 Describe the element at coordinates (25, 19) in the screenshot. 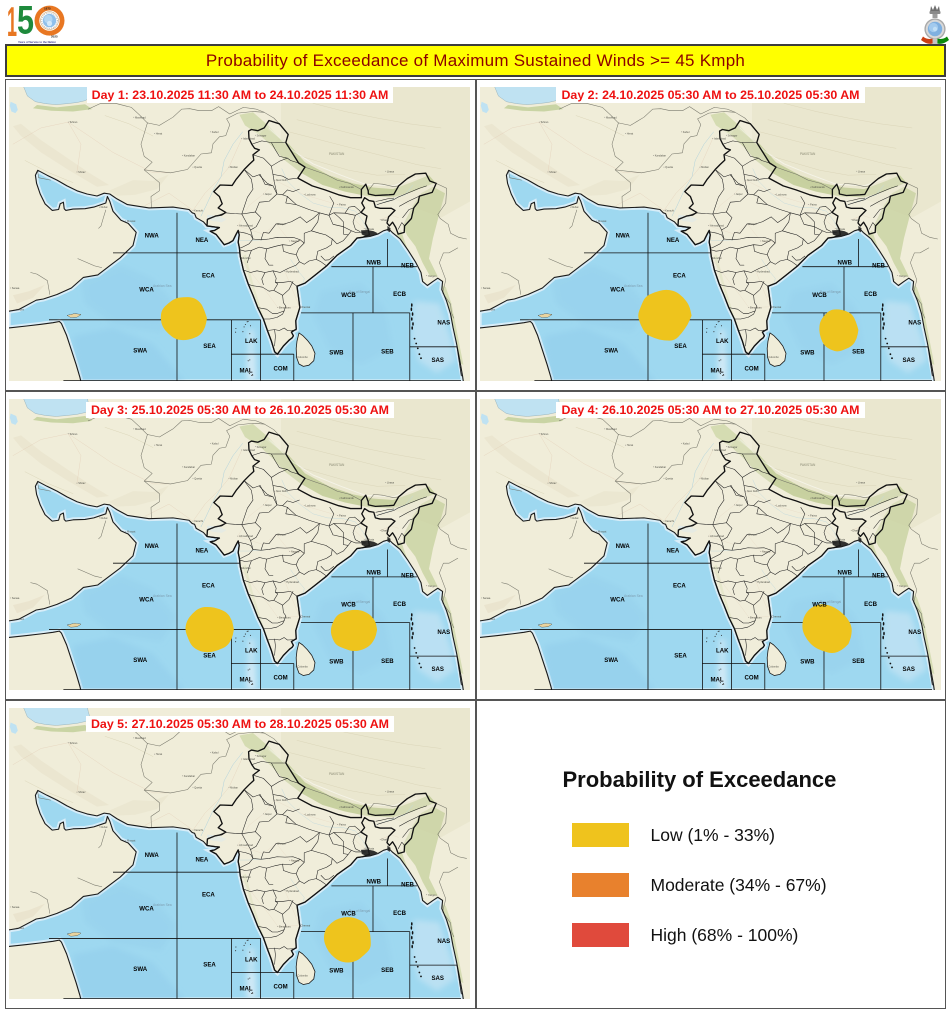

I see `svg-text: 5` at that location.